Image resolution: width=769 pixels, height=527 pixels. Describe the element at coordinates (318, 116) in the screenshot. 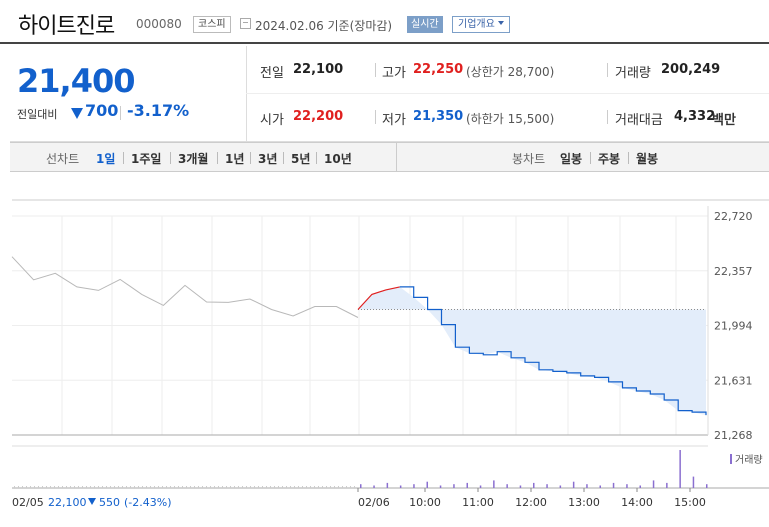

I see `open-value: 22,200` at that location.